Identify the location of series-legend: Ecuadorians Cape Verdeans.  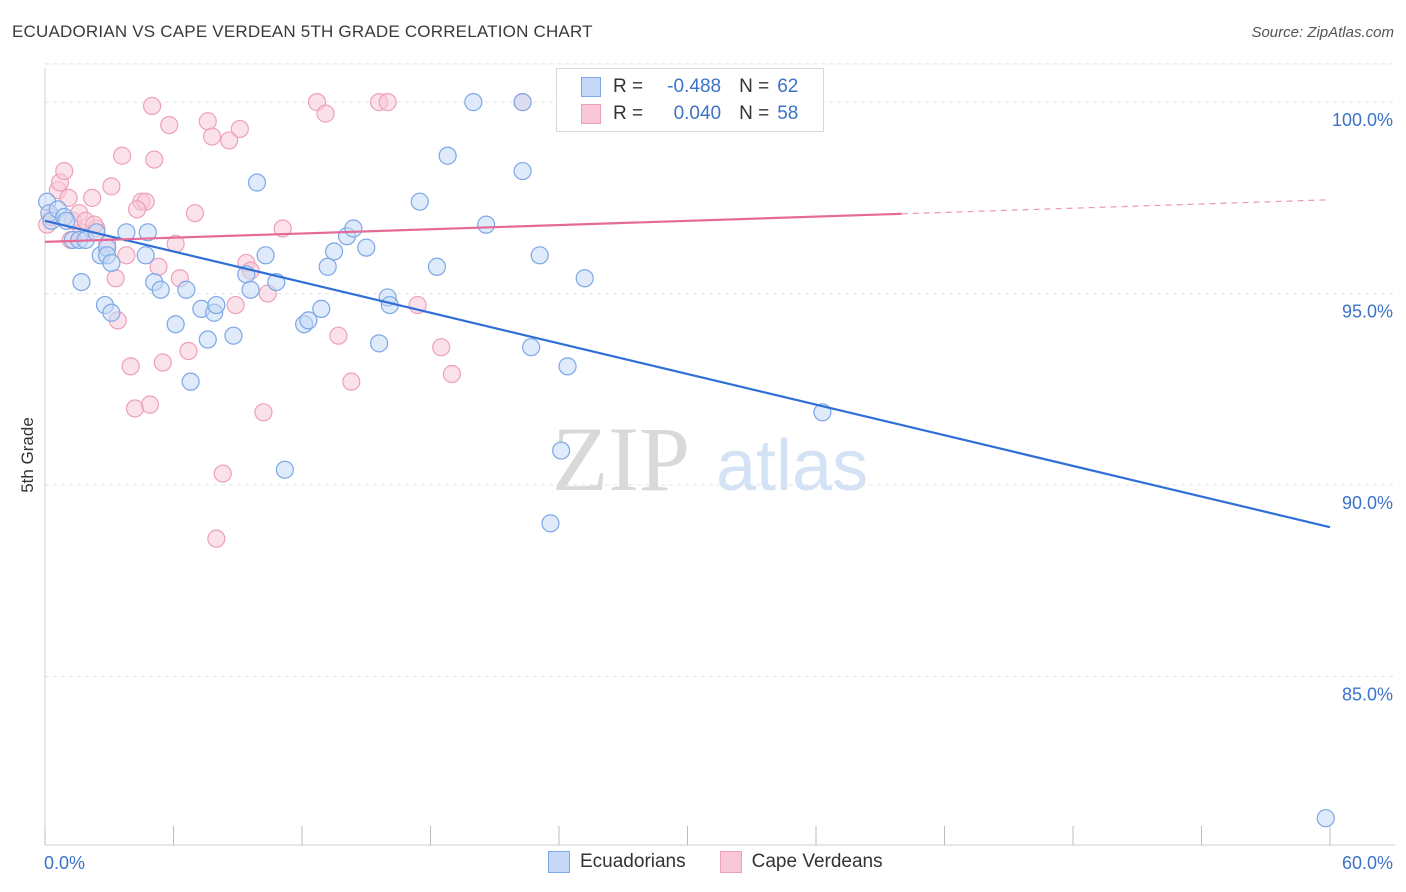
(732, 862).